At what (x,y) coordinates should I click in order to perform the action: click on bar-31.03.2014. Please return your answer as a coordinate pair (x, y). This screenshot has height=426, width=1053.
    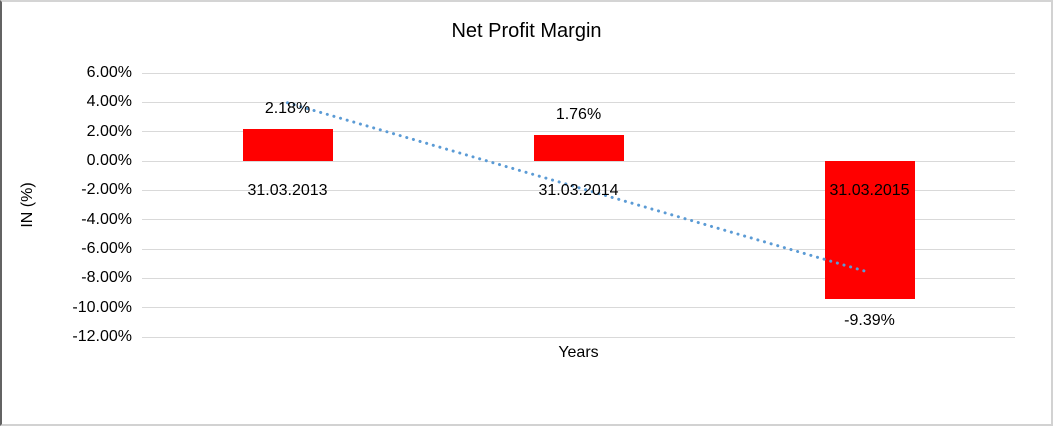
    Looking at the image, I should click on (578, 148).